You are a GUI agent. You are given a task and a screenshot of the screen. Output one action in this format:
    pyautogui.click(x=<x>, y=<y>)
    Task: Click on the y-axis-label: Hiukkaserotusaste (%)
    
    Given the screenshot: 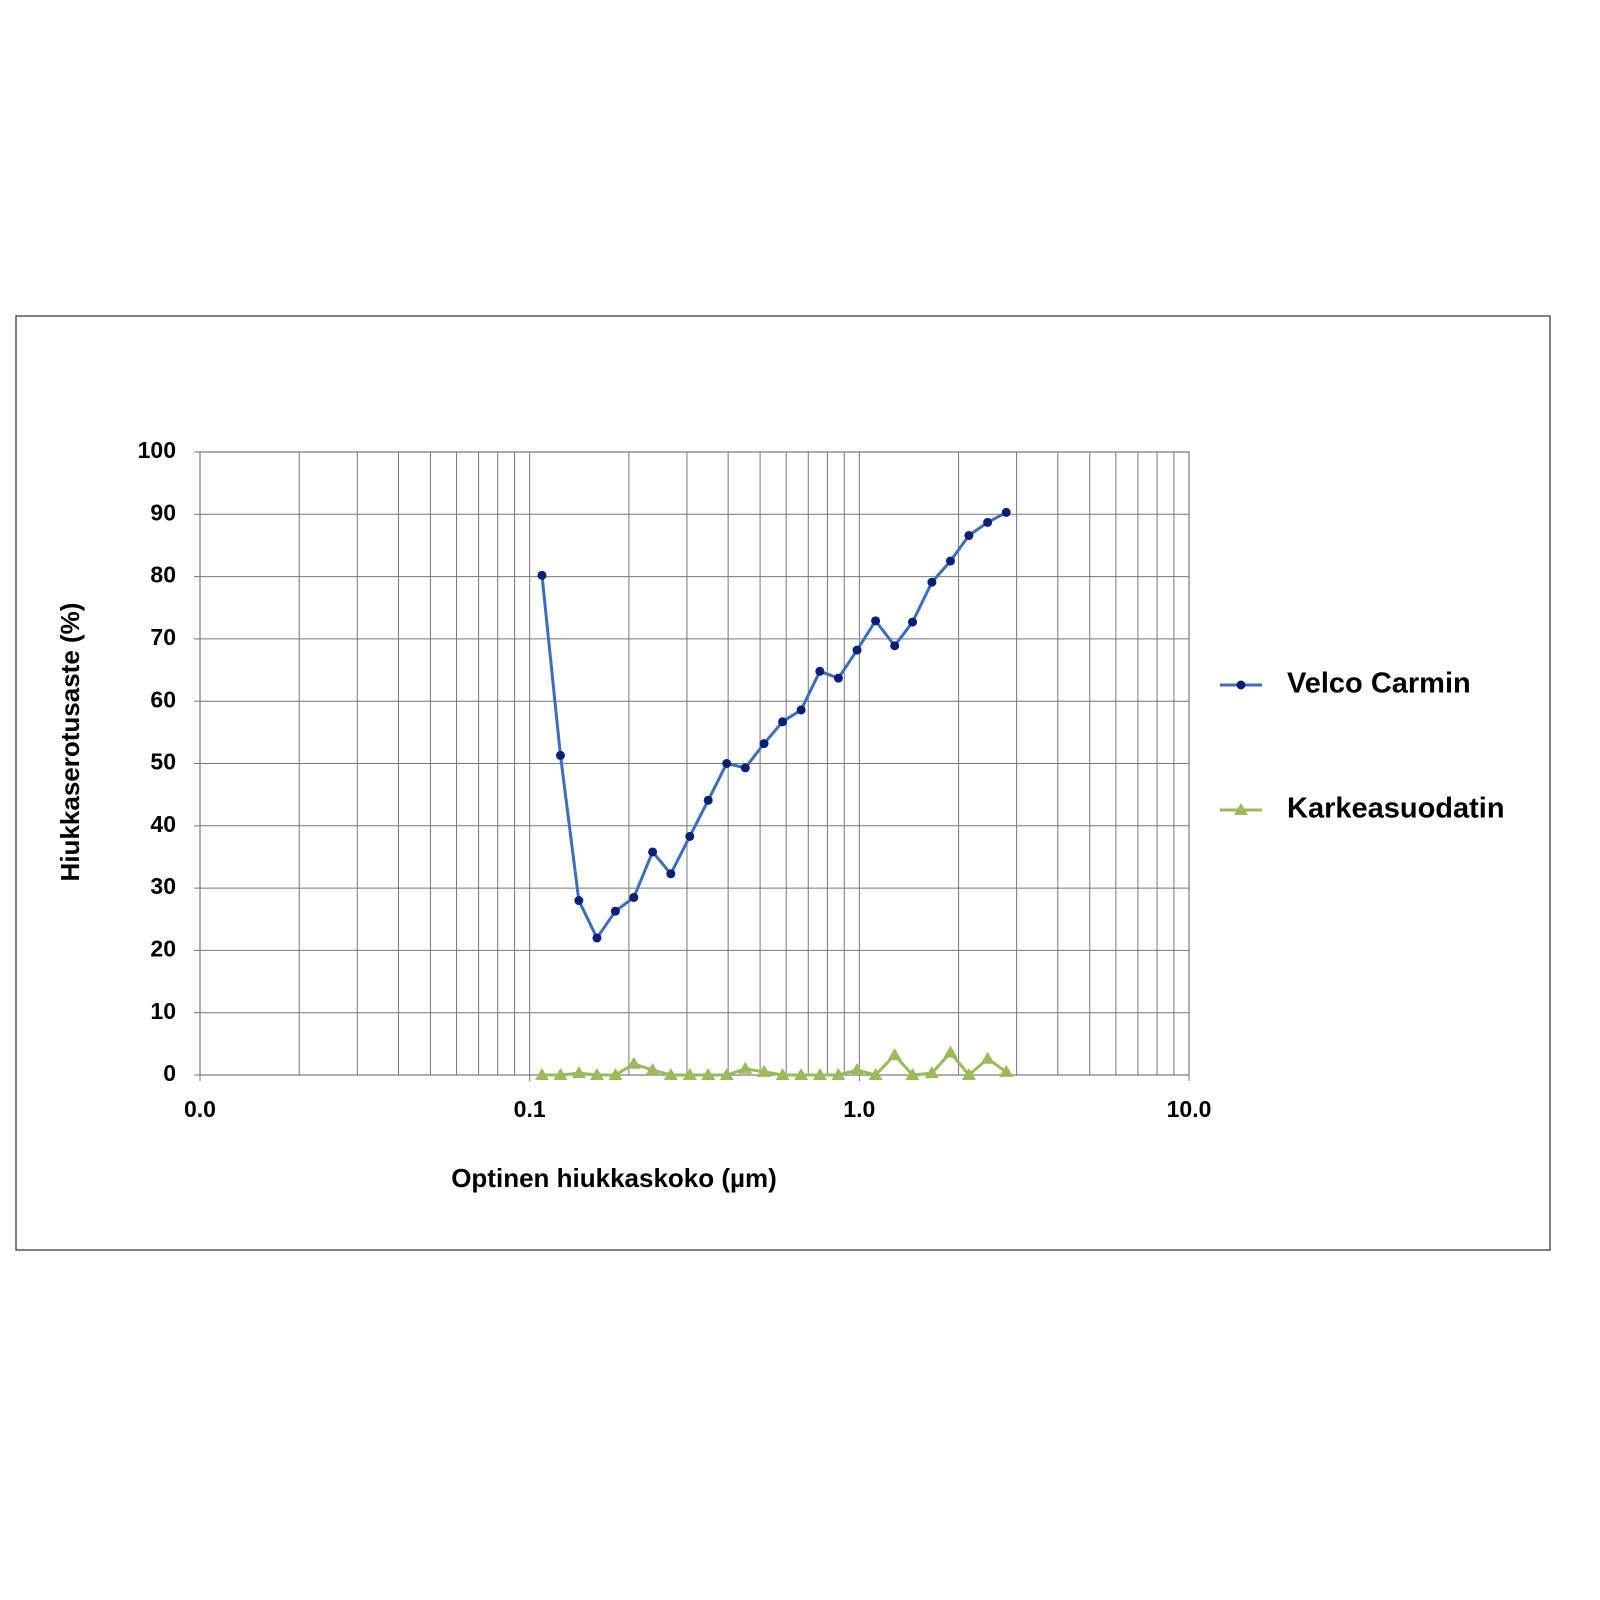 What is the action you would take?
    pyautogui.click(x=70, y=742)
    